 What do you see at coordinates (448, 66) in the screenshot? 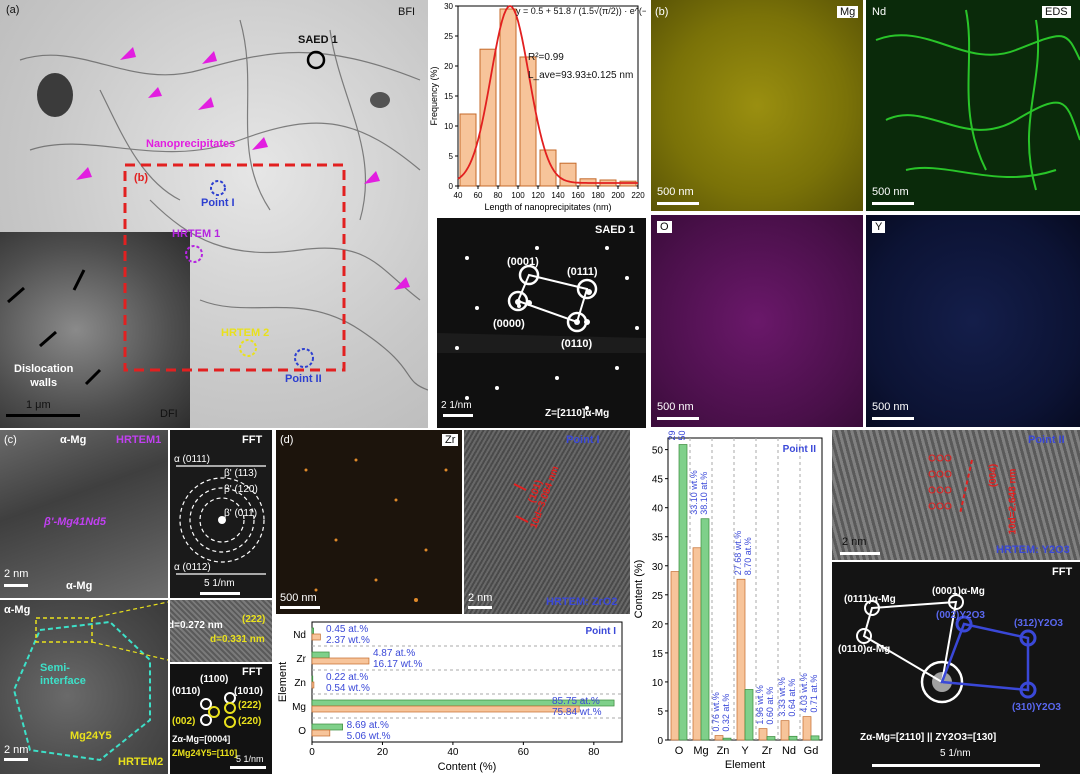
I see `histogram-ytick-label: 20` at bounding box center [448, 66].